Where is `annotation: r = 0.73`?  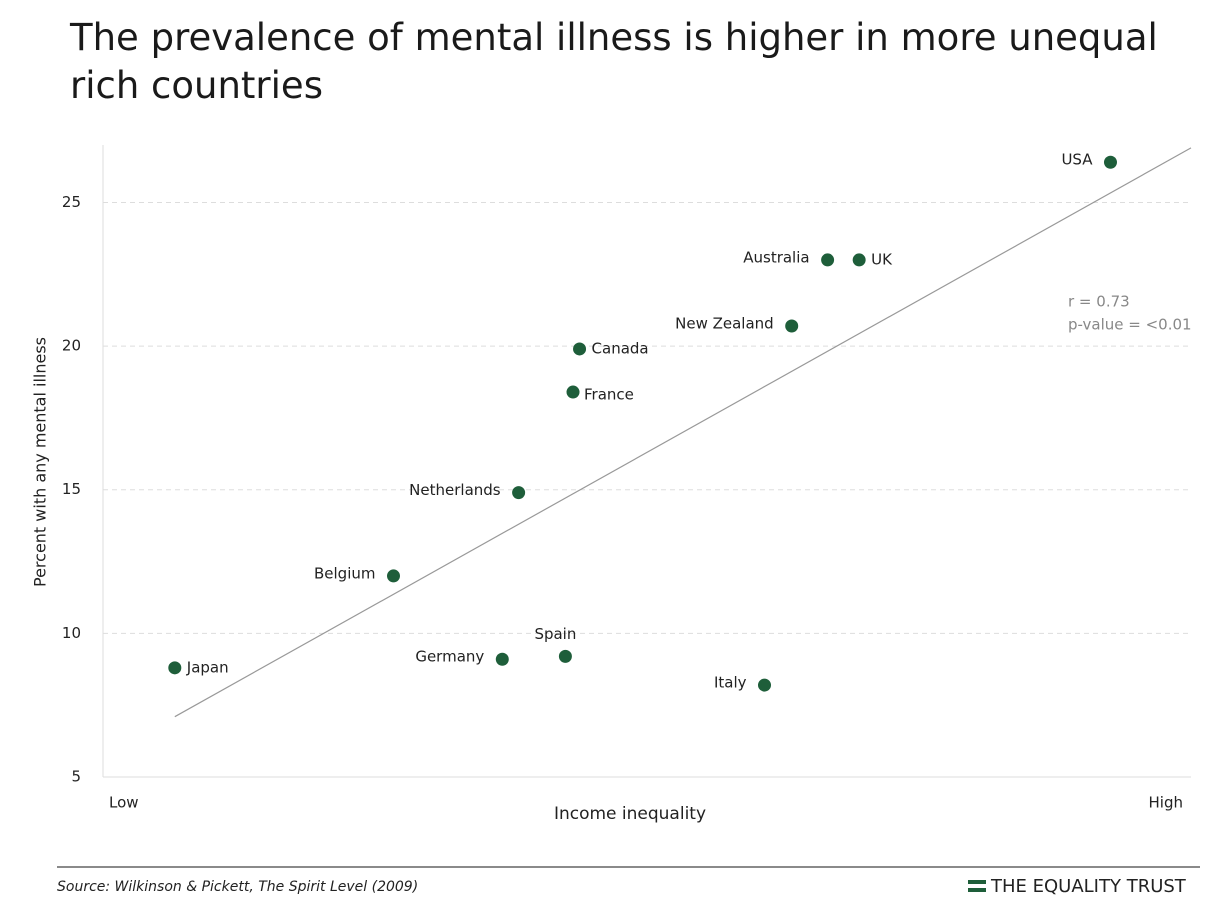
annotation: r = 0.73 is located at coordinates (1099, 302).